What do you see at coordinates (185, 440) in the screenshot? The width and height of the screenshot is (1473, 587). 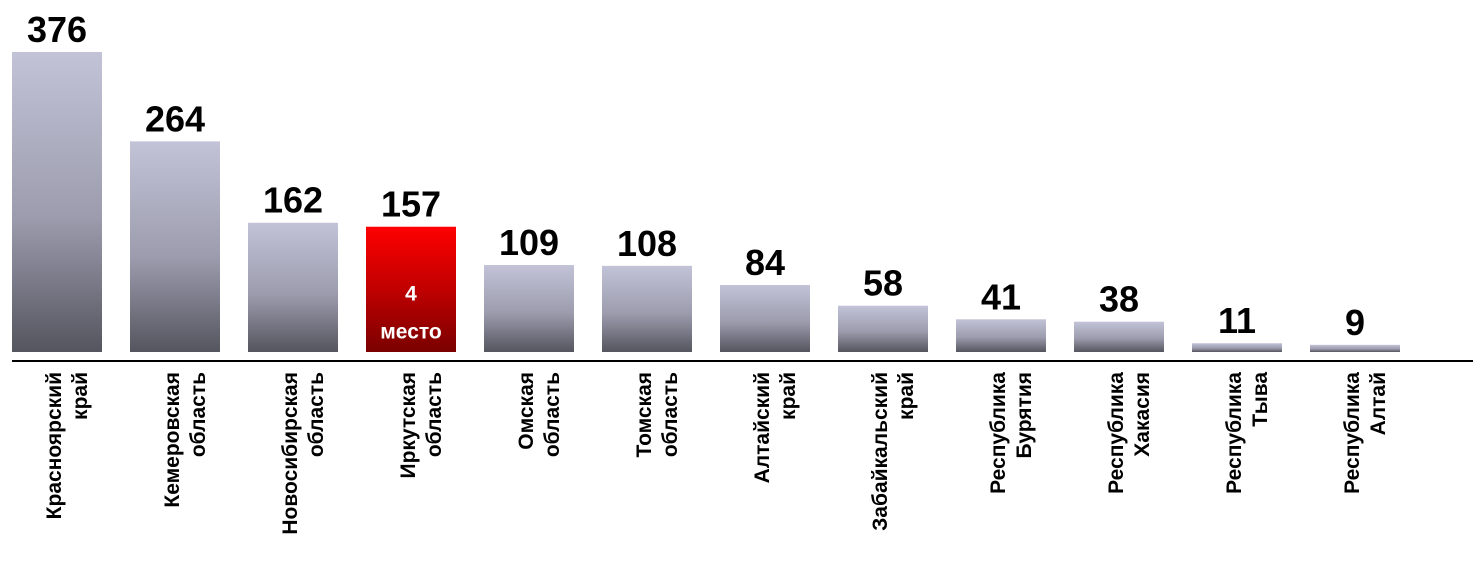 I see `category-label-1: Кемеровская область` at bounding box center [185, 440].